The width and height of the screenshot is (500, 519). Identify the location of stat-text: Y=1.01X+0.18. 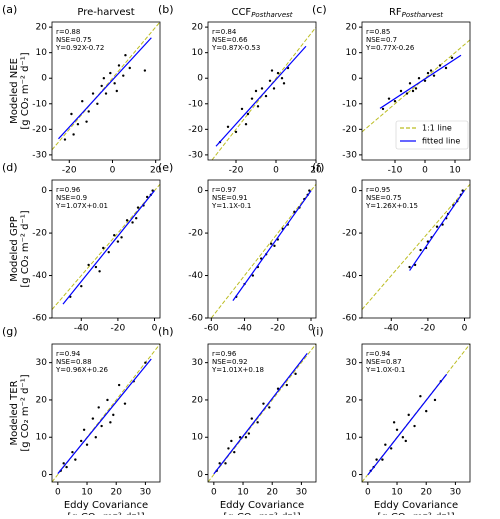
(237, 370).